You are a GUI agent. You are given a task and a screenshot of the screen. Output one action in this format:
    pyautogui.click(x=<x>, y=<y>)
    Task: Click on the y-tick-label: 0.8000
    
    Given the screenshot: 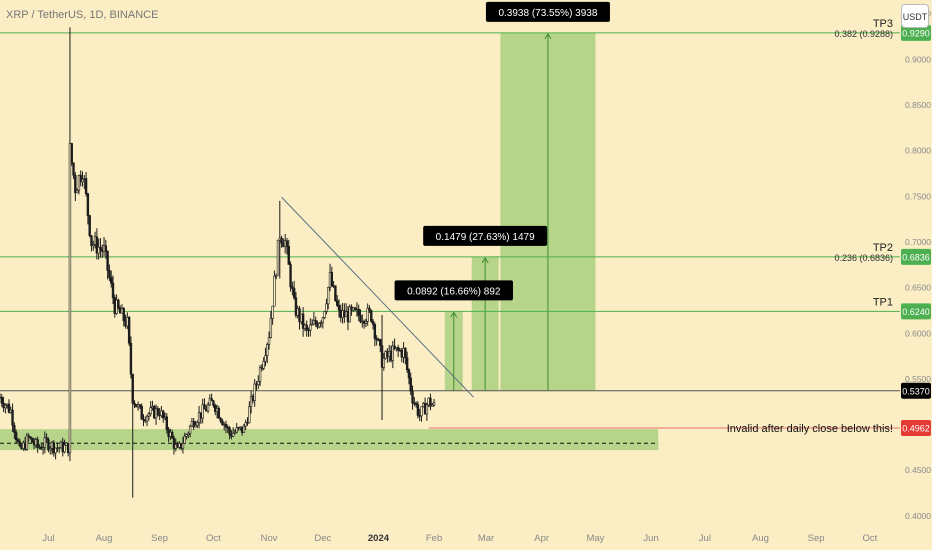 What is the action you would take?
    pyautogui.click(x=918, y=151)
    